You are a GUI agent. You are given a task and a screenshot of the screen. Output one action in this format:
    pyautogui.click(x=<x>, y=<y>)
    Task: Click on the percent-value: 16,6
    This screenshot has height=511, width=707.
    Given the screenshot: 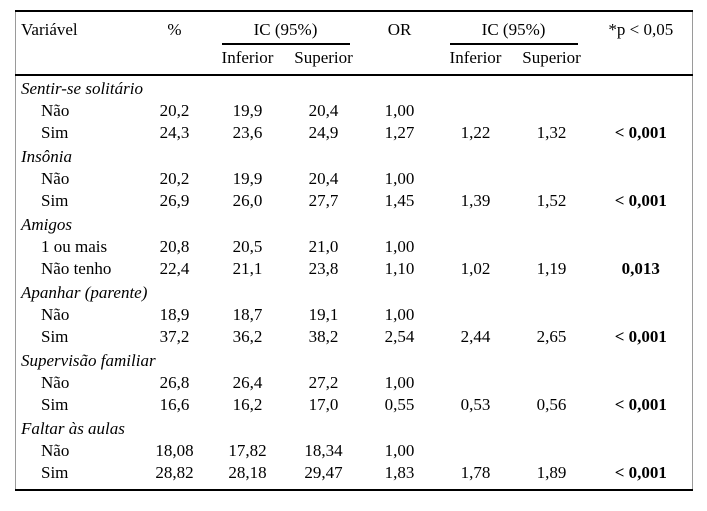 What is the action you would take?
    pyautogui.click(x=174, y=404)
    